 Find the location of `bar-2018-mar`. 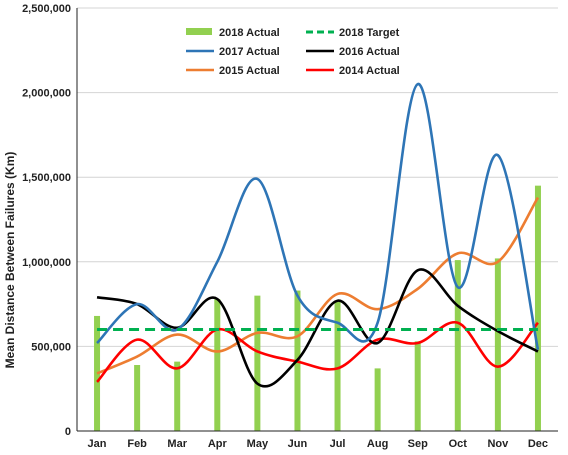

bar-2018-mar is located at coordinates (177, 396).